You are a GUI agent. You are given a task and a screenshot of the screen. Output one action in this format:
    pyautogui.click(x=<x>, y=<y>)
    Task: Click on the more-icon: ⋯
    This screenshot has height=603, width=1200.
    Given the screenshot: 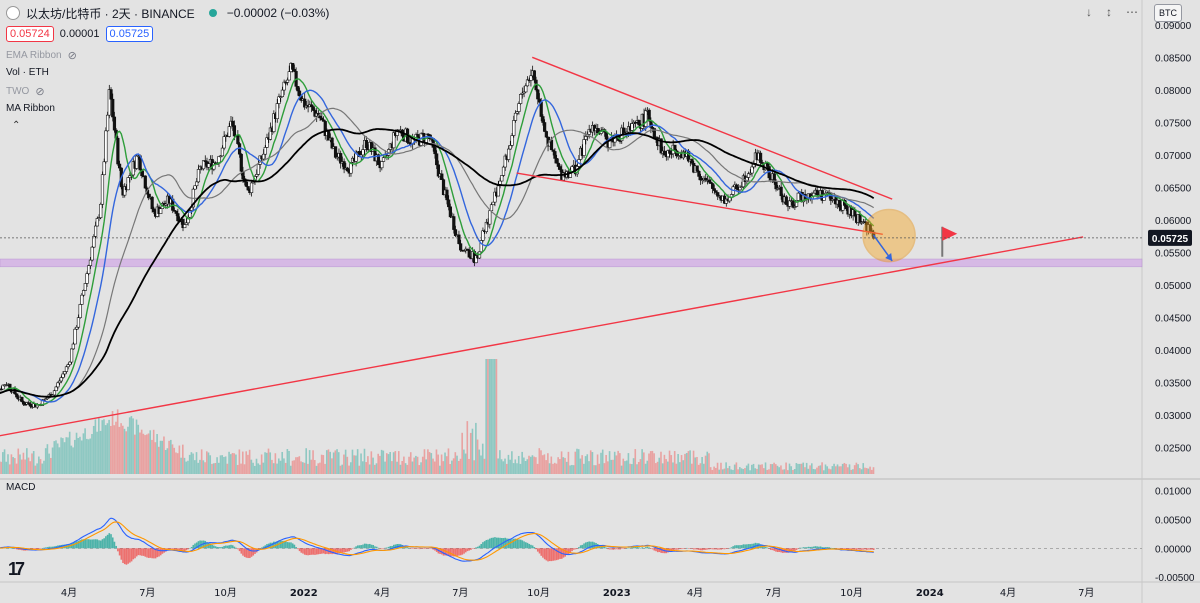 What is the action you would take?
    pyautogui.click(x=1132, y=12)
    